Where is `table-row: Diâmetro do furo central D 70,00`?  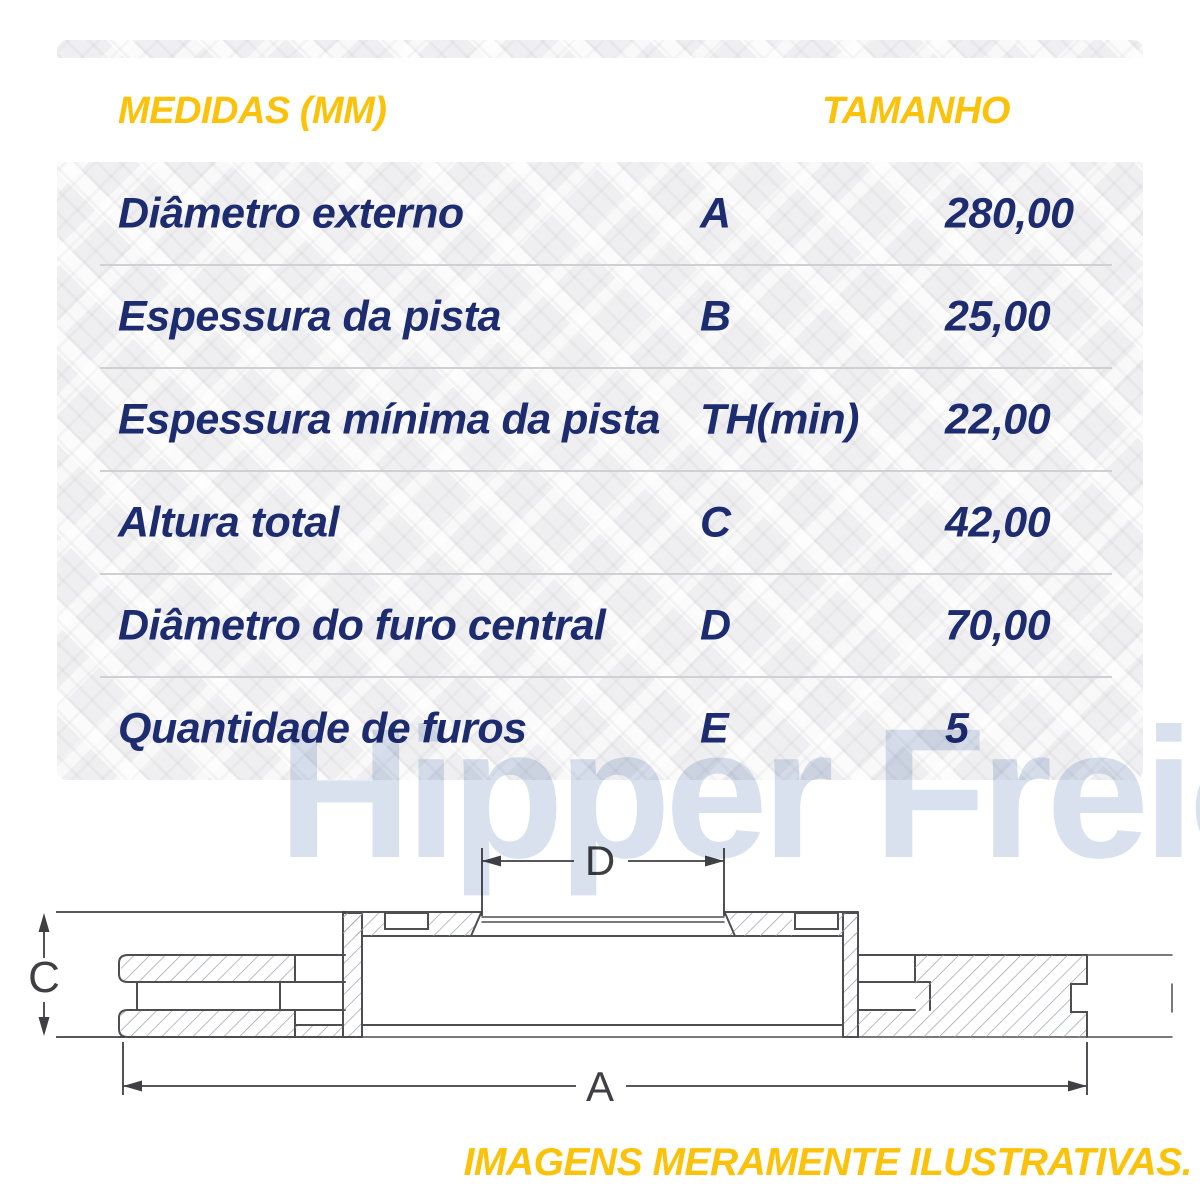
table-row: Diâmetro do furo central D 70,00 is located at coordinates (600, 626).